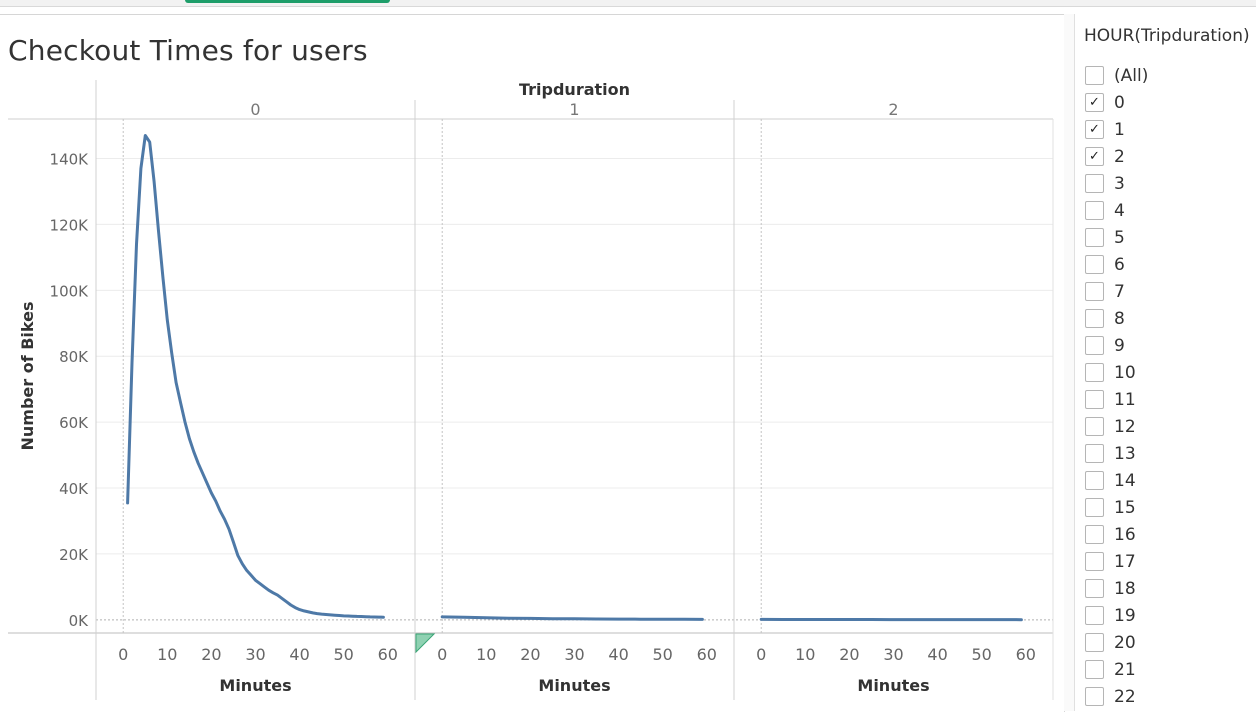 This screenshot has width=1256, height=712. What do you see at coordinates (1116, 345) in the screenshot?
I see `filter-item: 9` at bounding box center [1116, 345].